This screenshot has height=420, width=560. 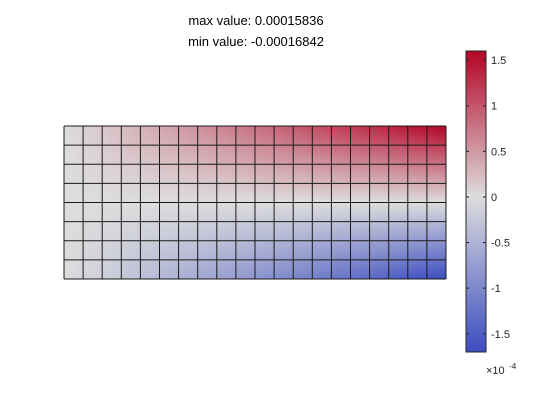 What do you see at coordinates (498, 152) in the screenshot?
I see `colorbar-tick-label: 0.5` at bounding box center [498, 152].